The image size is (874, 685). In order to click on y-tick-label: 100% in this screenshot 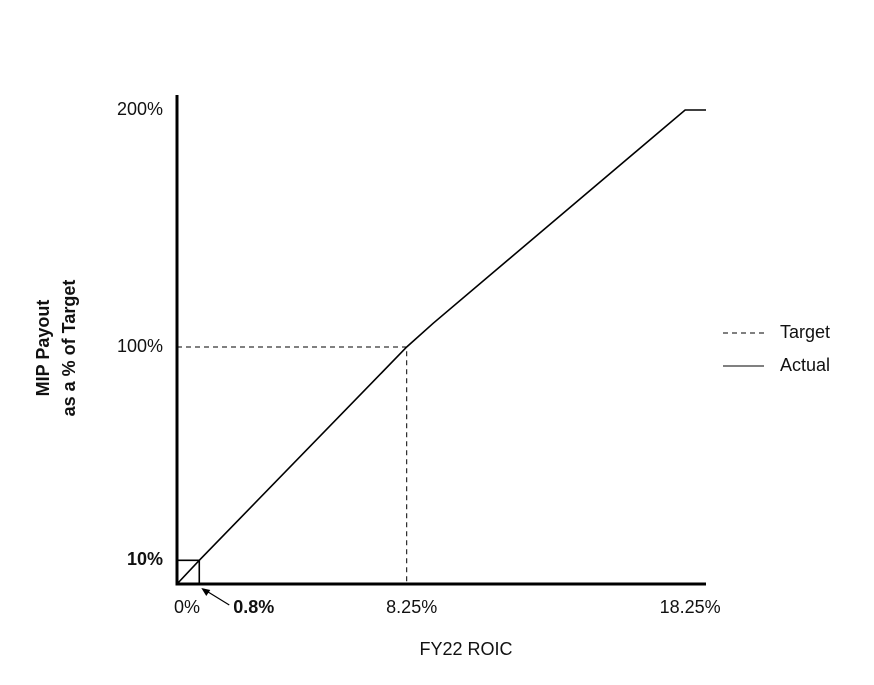, I will do `click(140, 346)`.